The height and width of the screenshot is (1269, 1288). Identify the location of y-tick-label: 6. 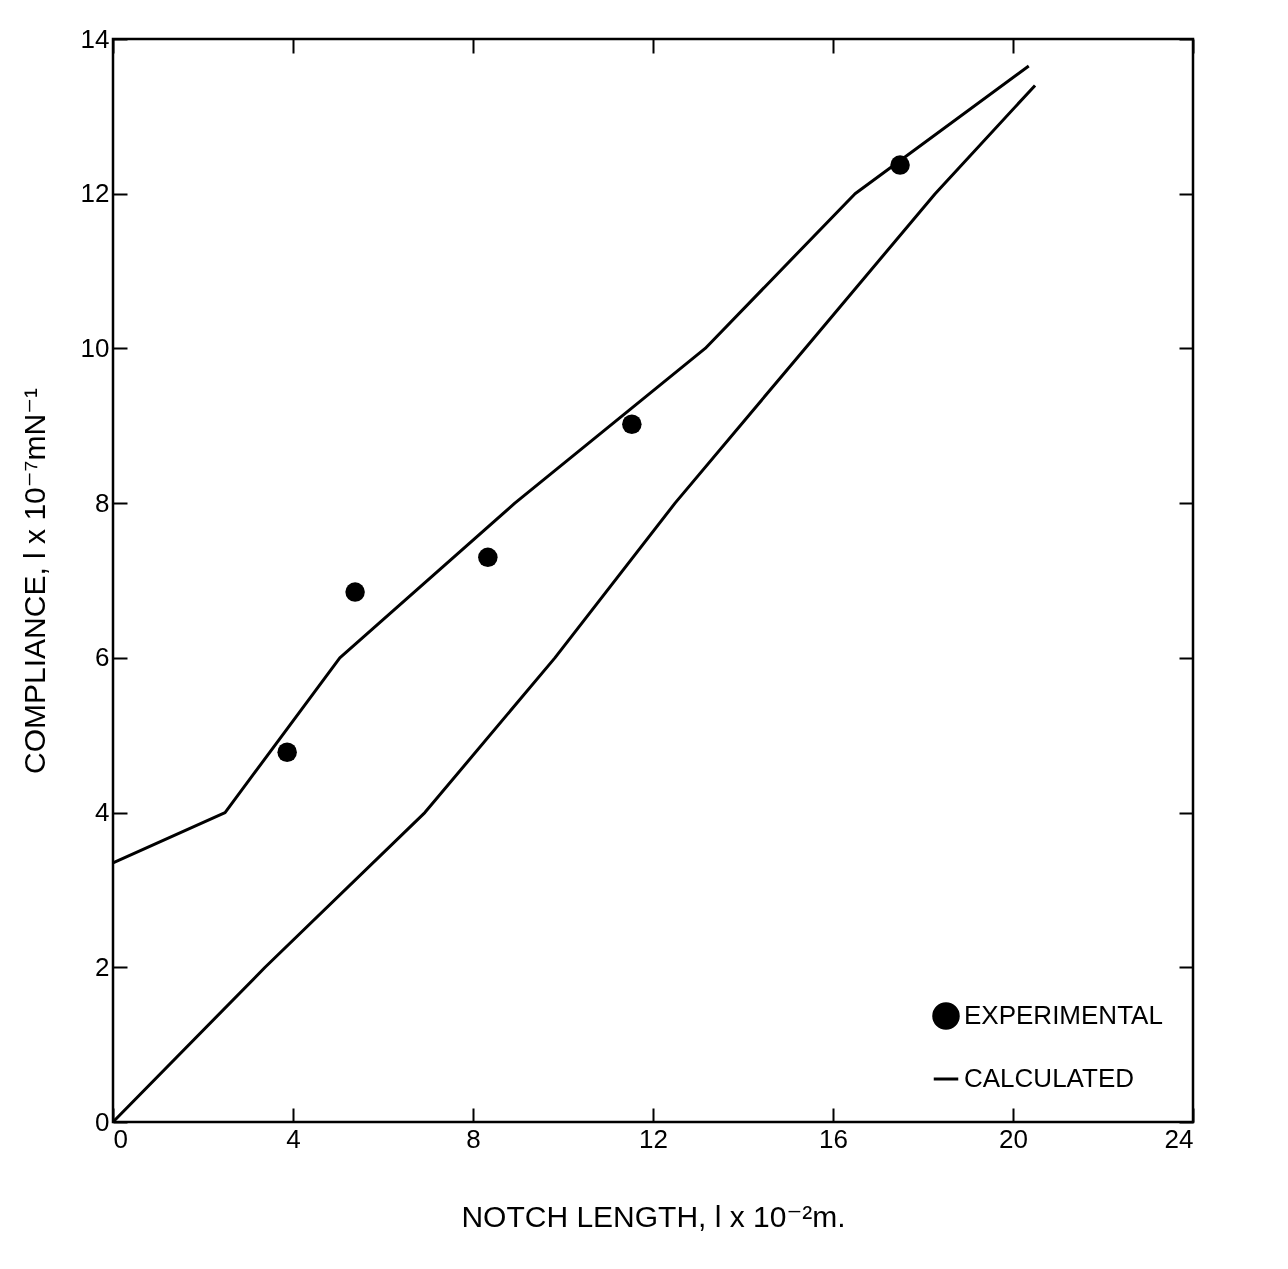
(102, 657).